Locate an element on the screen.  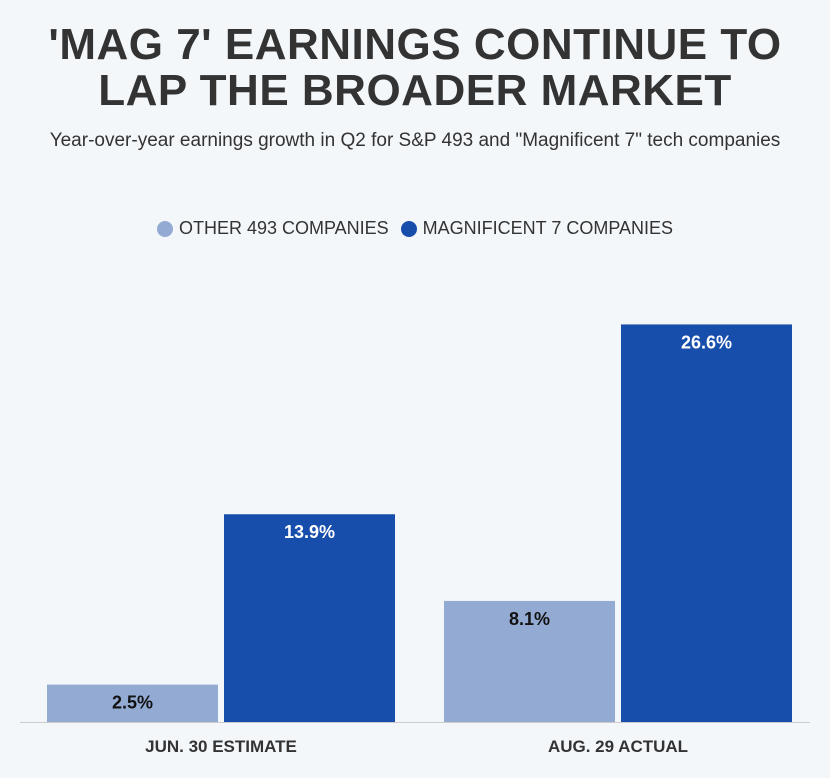
data-label-other-493-0: 2.5% is located at coordinates (132, 703).